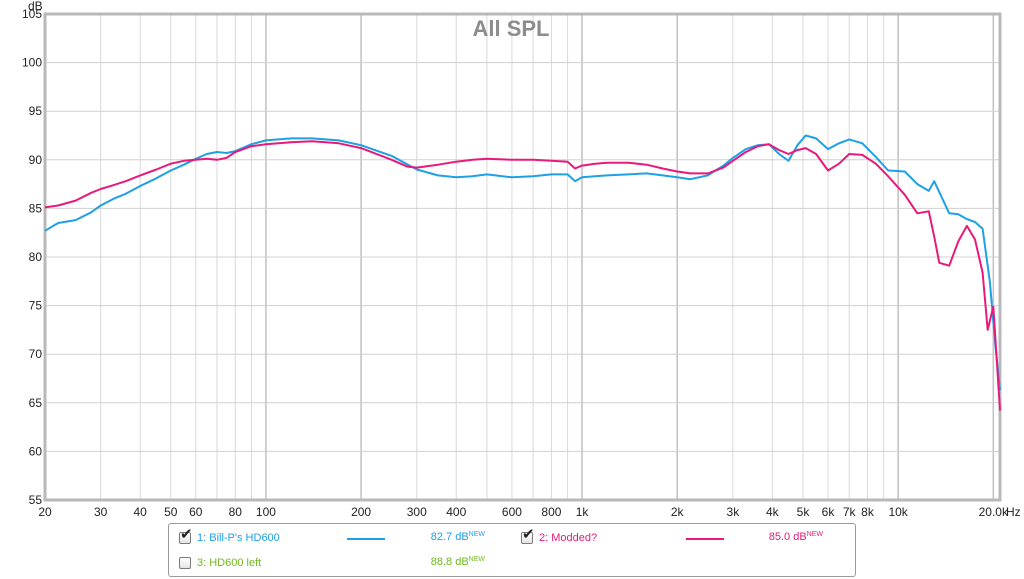 Image resolution: width=1024 pixels, height=579 pixels. What do you see at coordinates (898, 512) in the screenshot?
I see `x-tick-label: 10k` at bounding box center [898, 512].